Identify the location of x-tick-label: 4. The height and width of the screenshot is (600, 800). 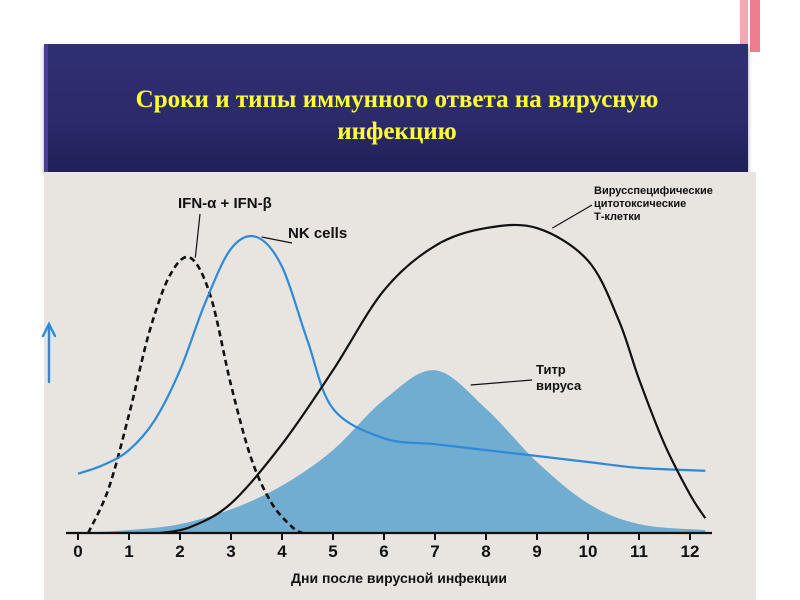
(282, 551).